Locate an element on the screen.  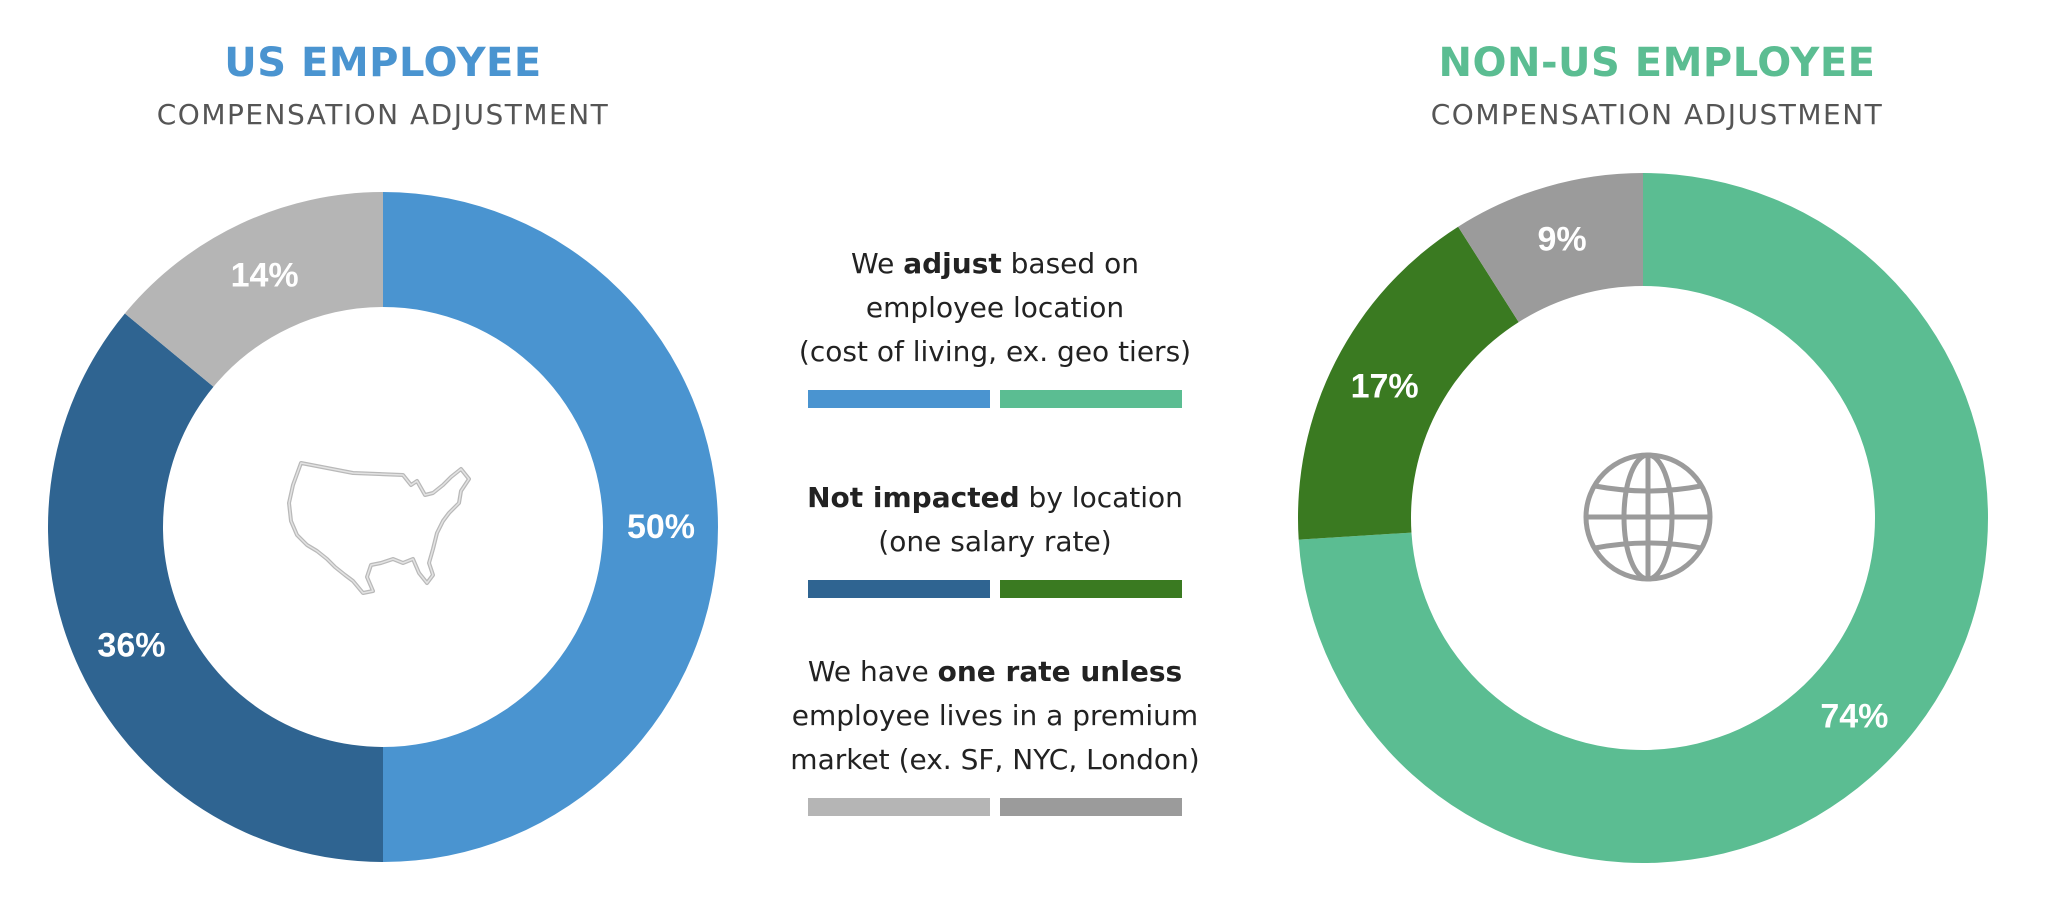
legend-not-impacted-bold: Not impacted is located at coordinates (913, 497).